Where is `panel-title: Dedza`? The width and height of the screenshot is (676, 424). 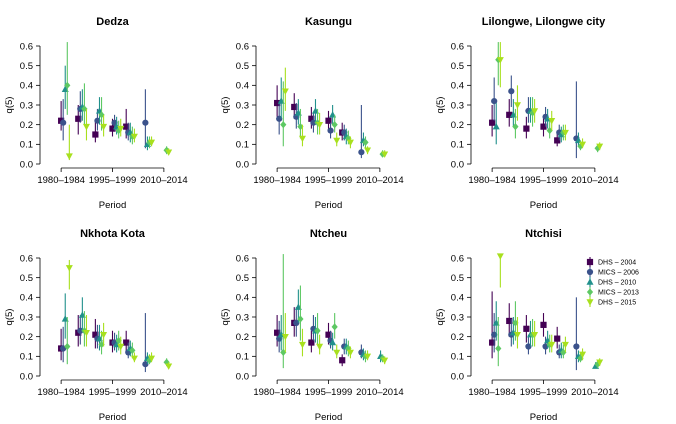
panel-title: Dedza is located at coordinates (112, 22).